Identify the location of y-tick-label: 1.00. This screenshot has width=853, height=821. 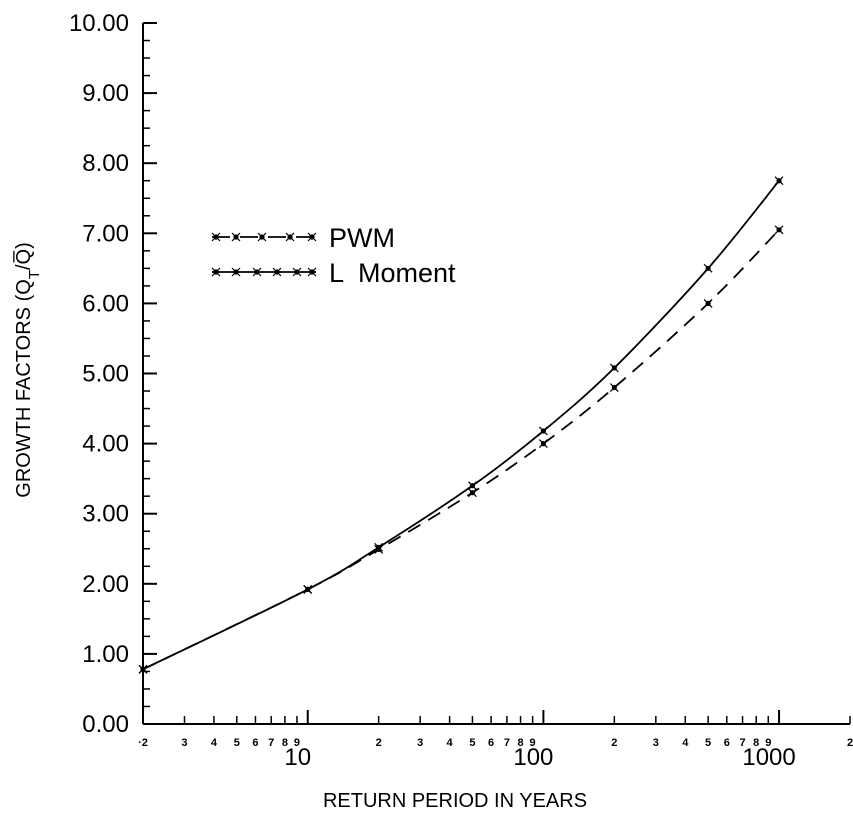
(105, 654).